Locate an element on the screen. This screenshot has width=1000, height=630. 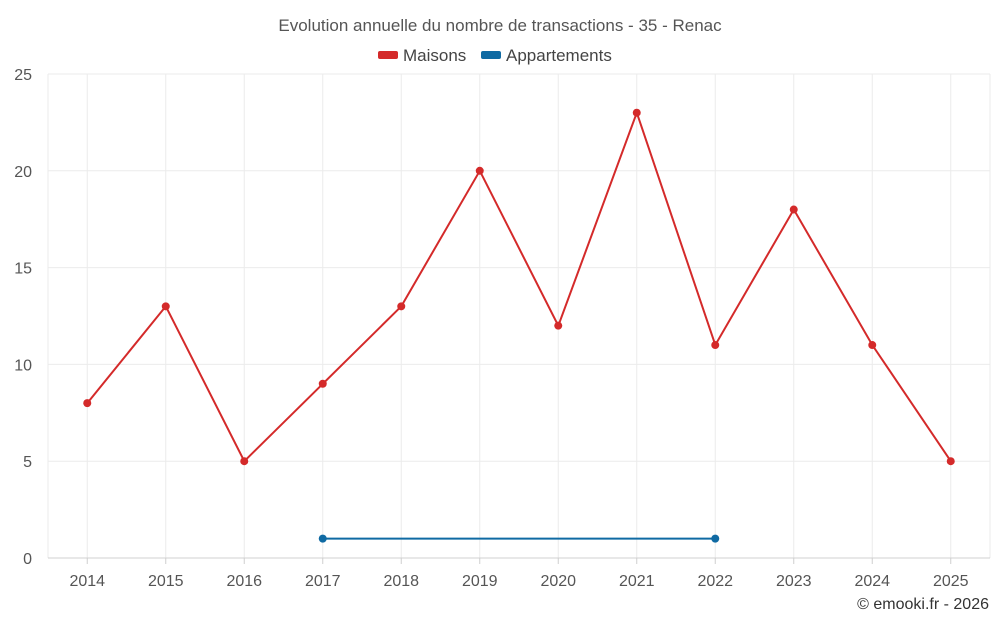
x-tick-label: 2022 is located at coordinates (715, 581).